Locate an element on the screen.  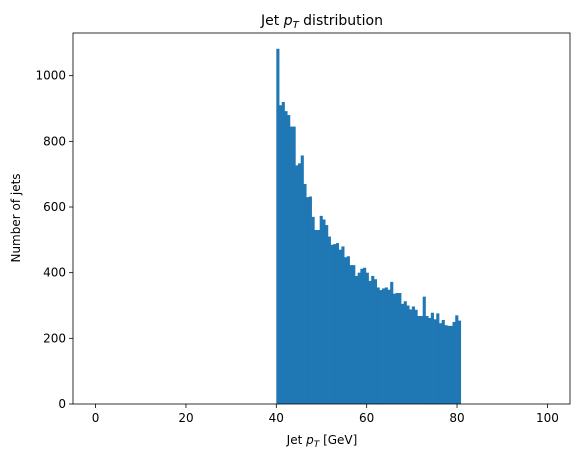
x-tick-label: 80 is located at coordinates (456, 418).